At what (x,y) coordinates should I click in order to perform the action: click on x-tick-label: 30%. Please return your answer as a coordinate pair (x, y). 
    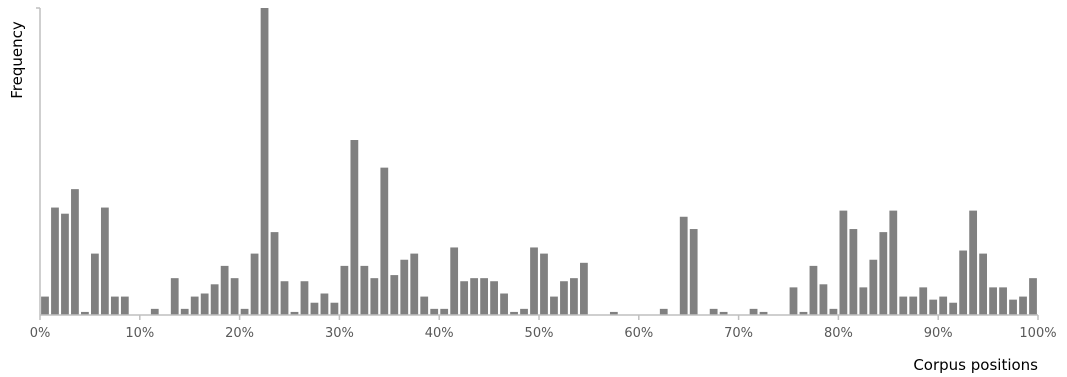
    Looking at the image, I should click on (339, 333).